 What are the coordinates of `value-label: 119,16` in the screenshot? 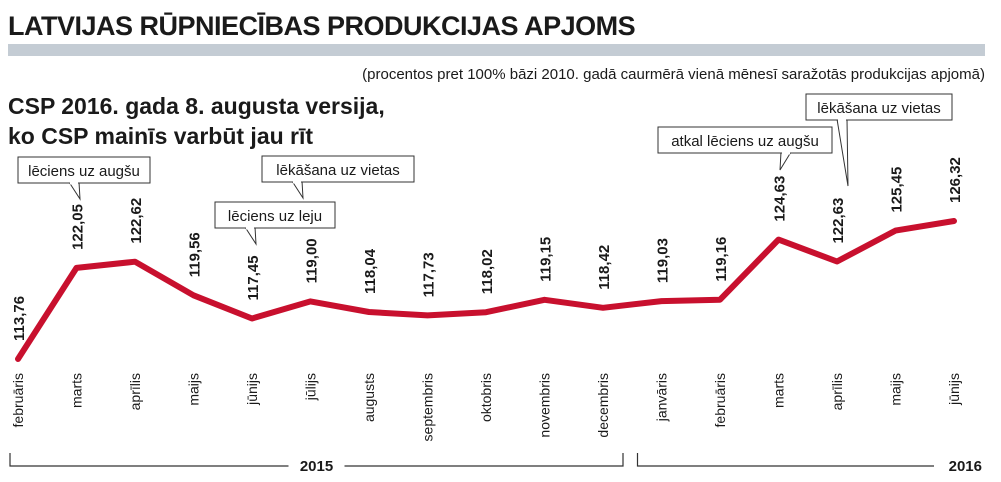 It's located at (721, 259).